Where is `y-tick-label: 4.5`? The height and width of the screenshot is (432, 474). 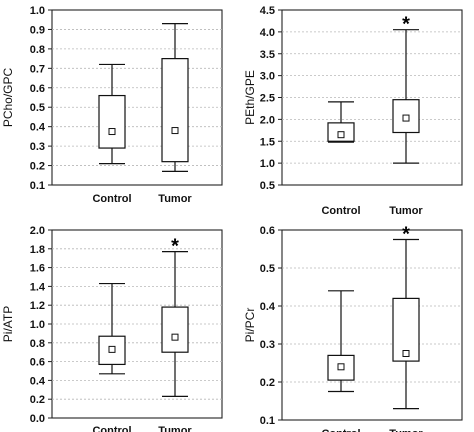 y-tick-label: 4.5 is located at coordinates (267, 11).